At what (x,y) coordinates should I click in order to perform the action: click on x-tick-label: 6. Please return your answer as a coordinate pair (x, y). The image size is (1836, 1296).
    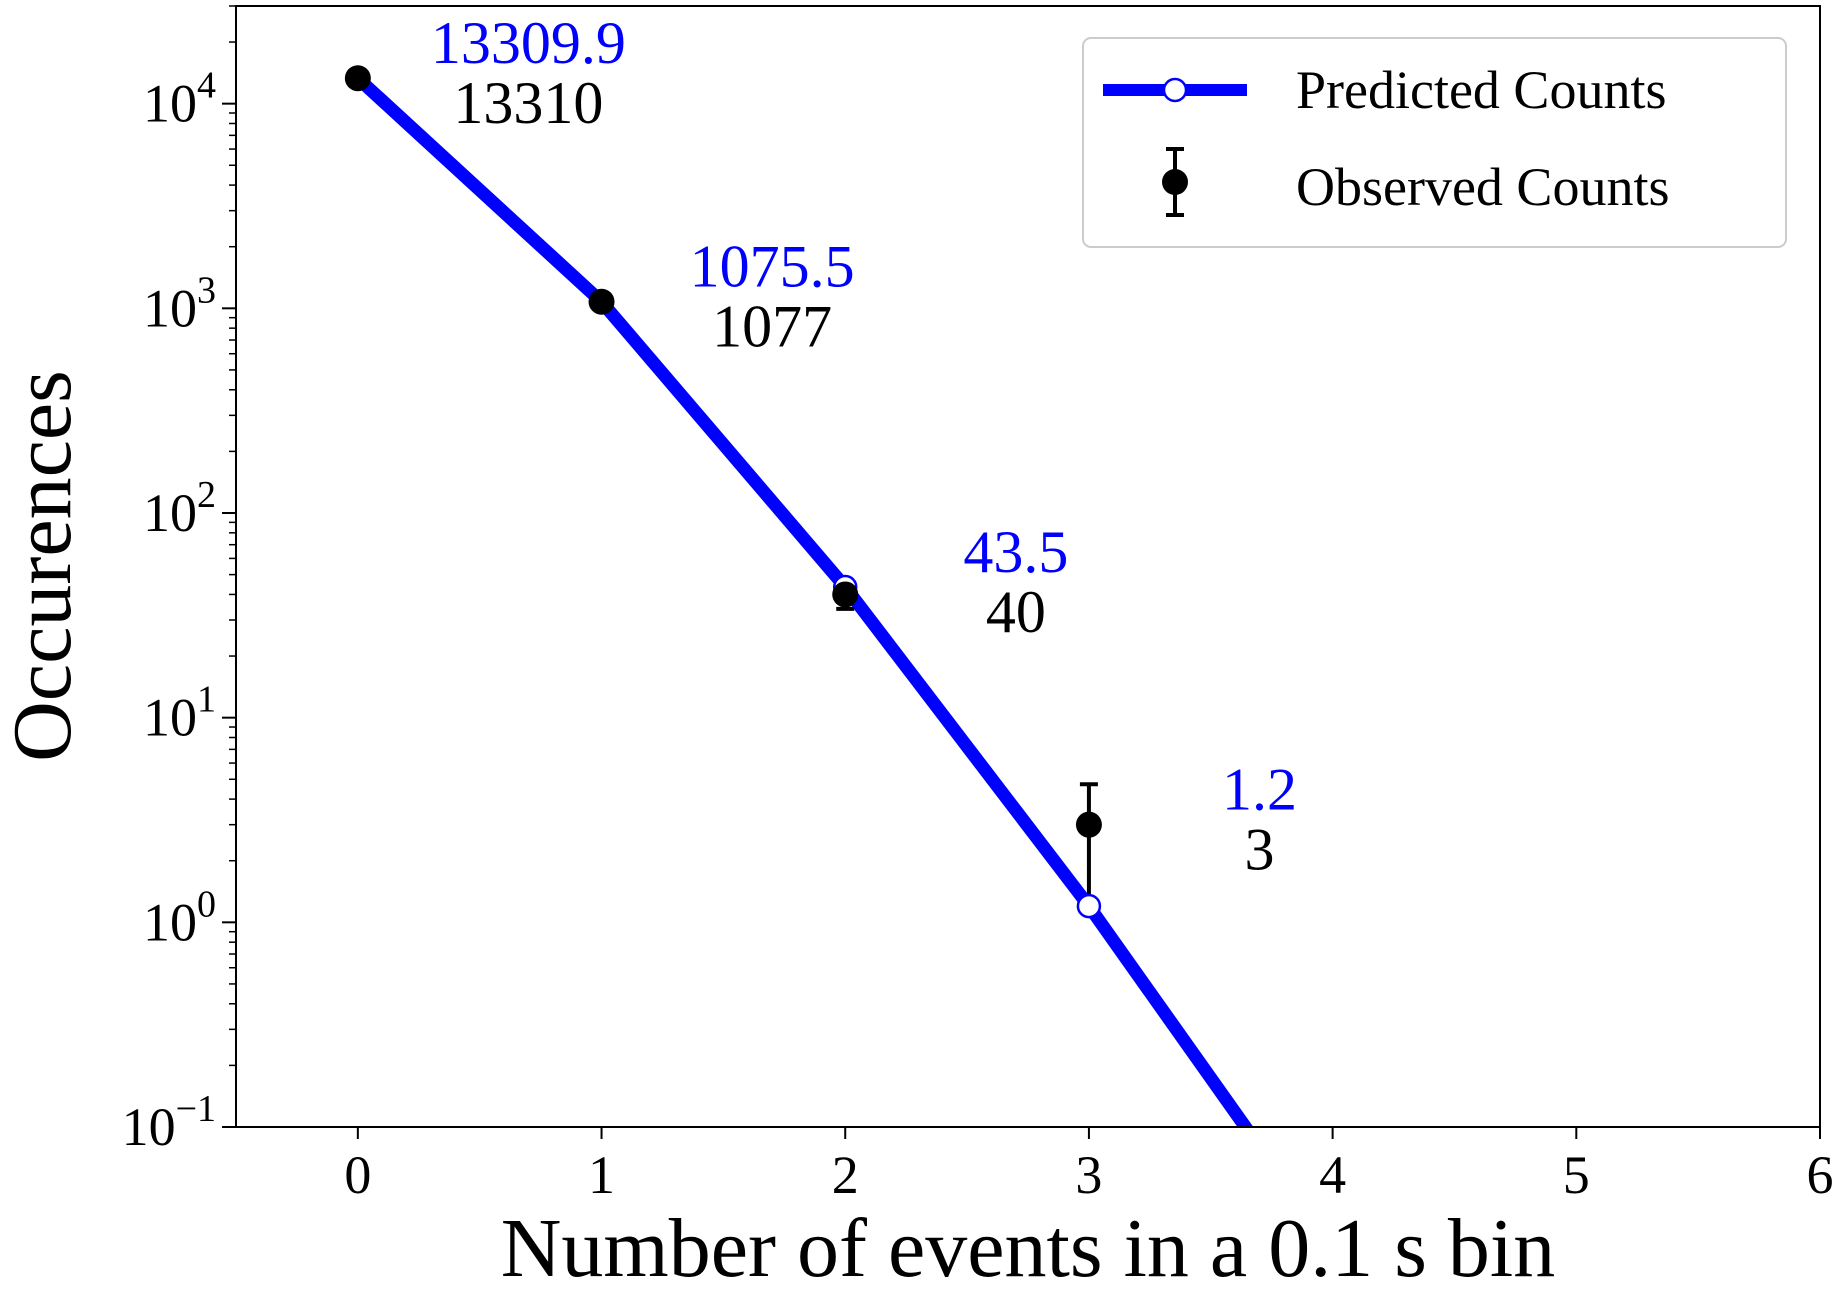
    Looking at the image, I should click on (1820, 1175).